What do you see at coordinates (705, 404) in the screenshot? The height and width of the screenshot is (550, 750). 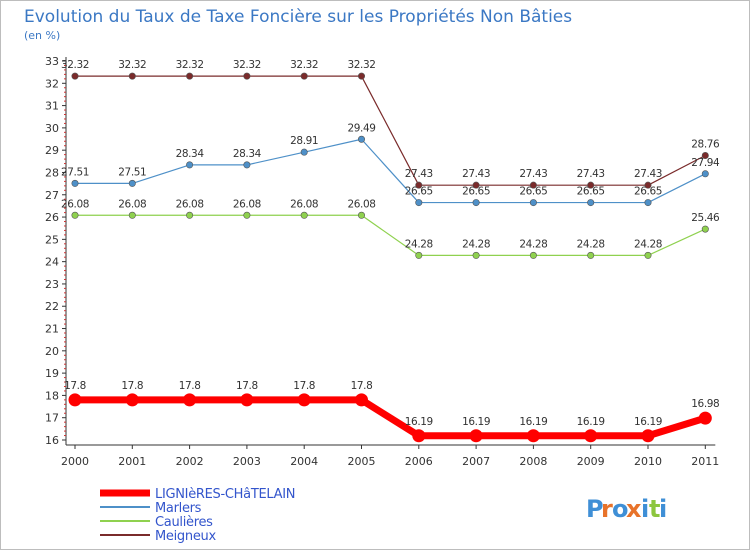 I see `data-label: 16.98` at bounding box center [705, 404].